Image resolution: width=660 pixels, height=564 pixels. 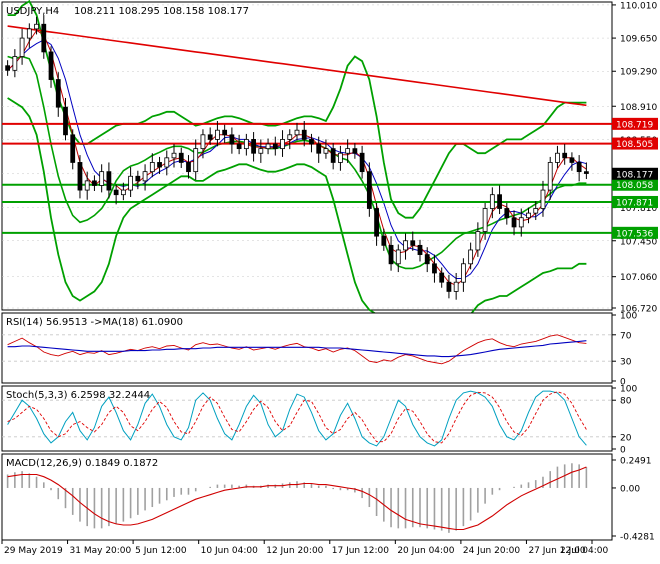 I want to click on stoch-lines, so click(x=297, y=418).